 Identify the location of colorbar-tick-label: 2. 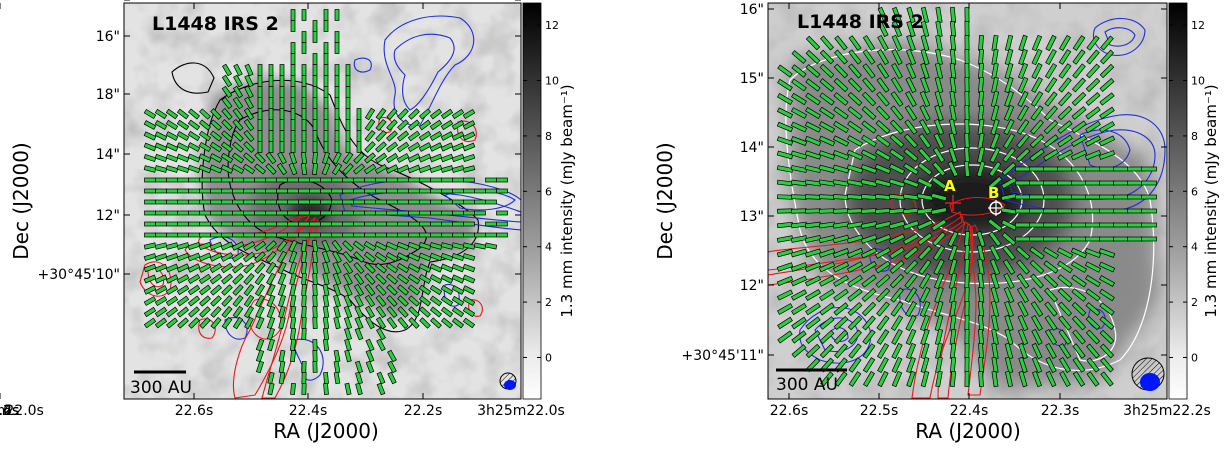
(1194, 302).